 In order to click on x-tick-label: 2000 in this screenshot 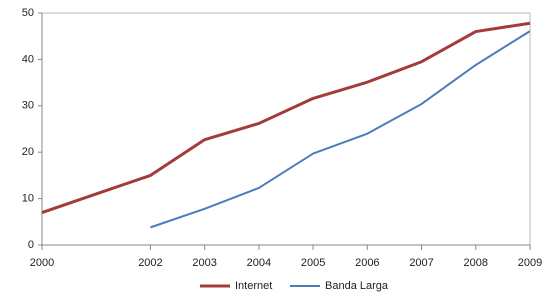, I will do `click(42, 263)`.